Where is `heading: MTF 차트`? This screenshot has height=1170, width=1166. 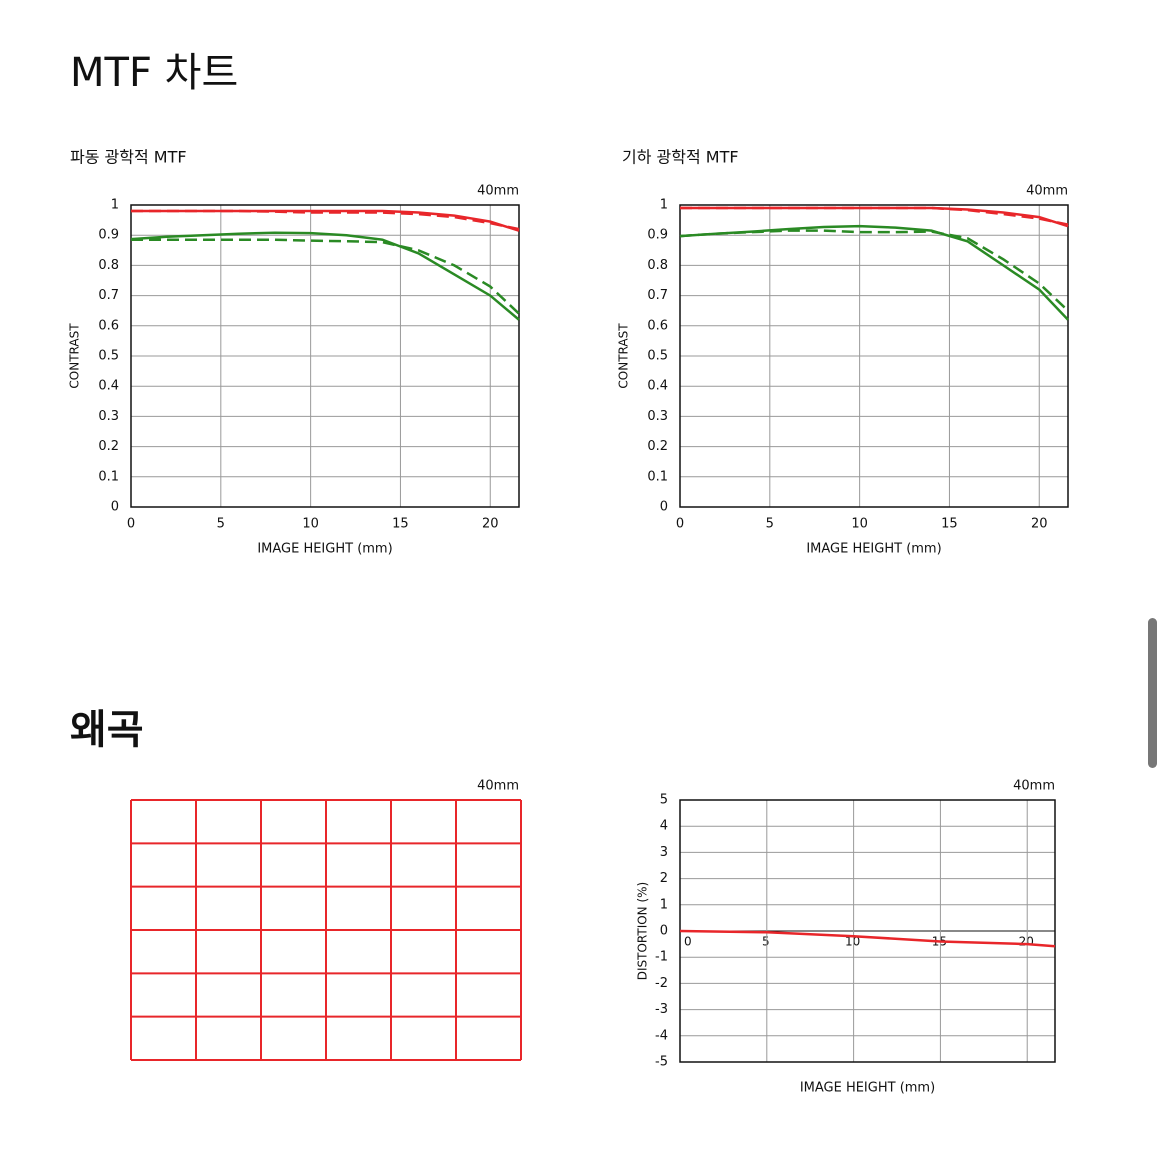 heading: MTF 차트 is located at coordinates (154, 73).